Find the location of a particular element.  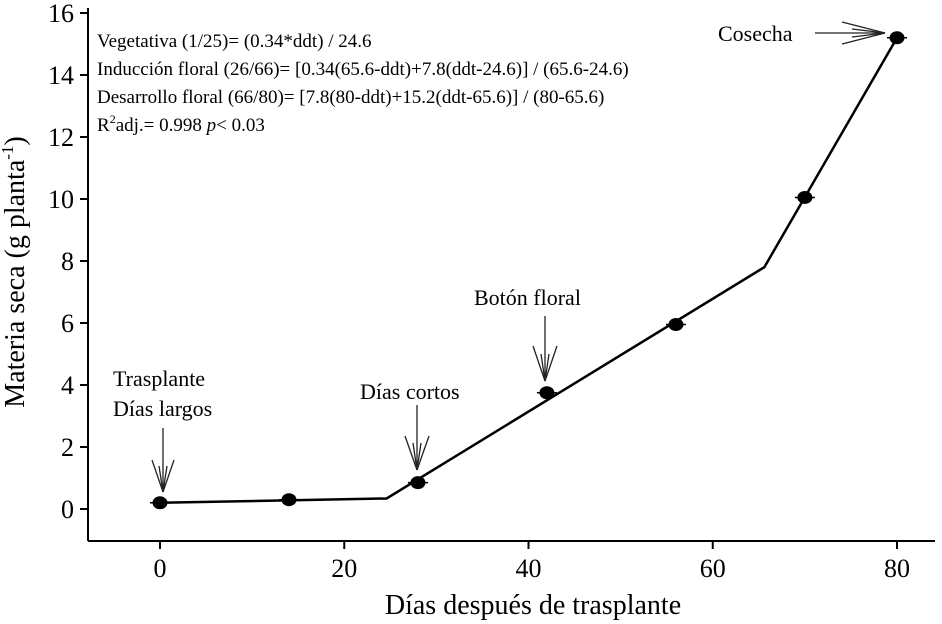

y-axis-title: Materia seca (g planta-1) is located at coordinates (15, 271).